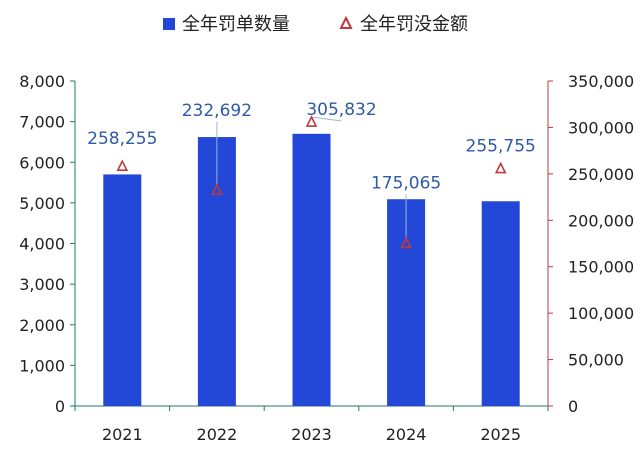  What do you see at coordinates (315, 24) in the screenshot?
I see `legend: 全年罚单数量 全年罚没金额` at bounding box center [315, 24].